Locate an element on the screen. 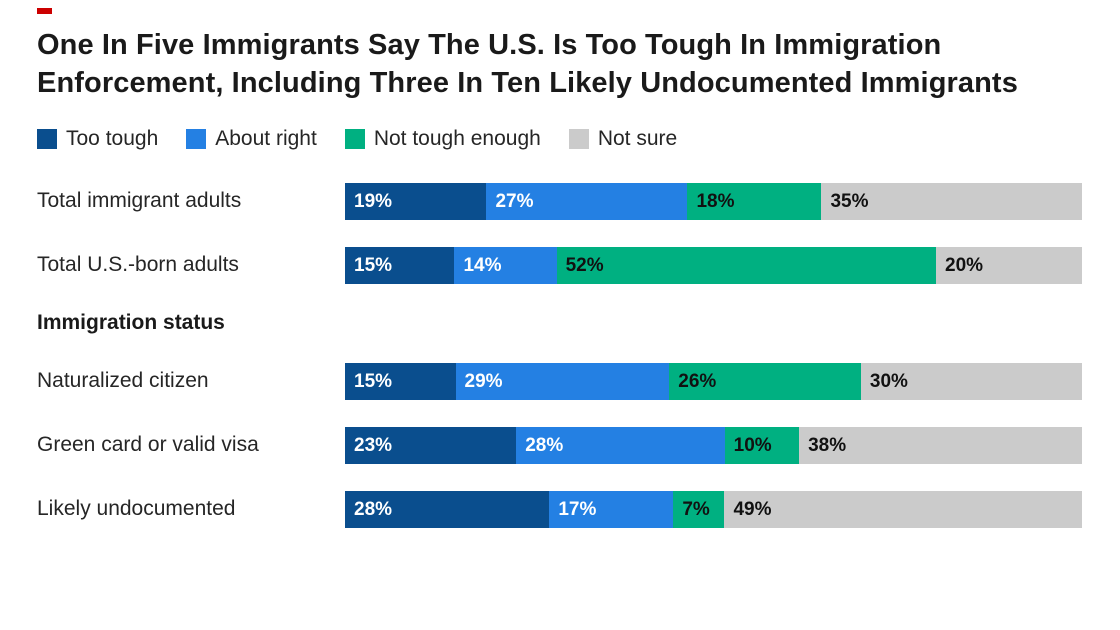 The image size is (1120, 630). bar-track: 19% 27% 18% 35% is located at coordinates (713, 201).